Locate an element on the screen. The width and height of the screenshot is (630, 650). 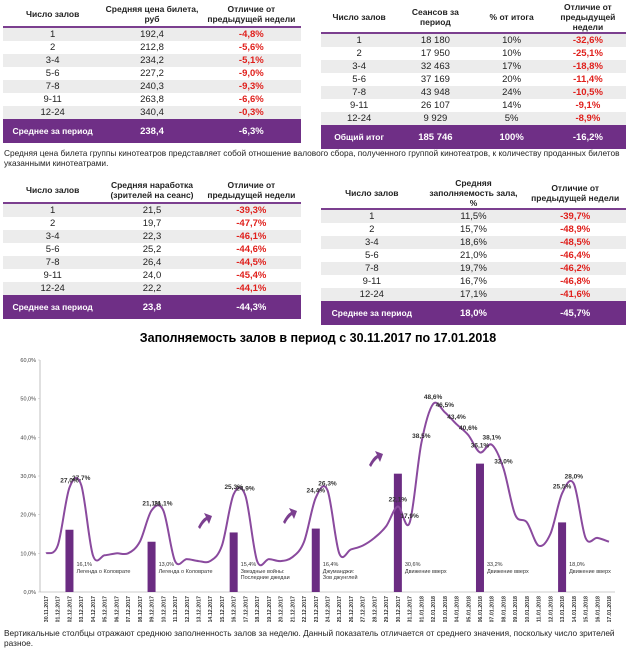
point-label: 36,1% is located at coordinates (480, 445).